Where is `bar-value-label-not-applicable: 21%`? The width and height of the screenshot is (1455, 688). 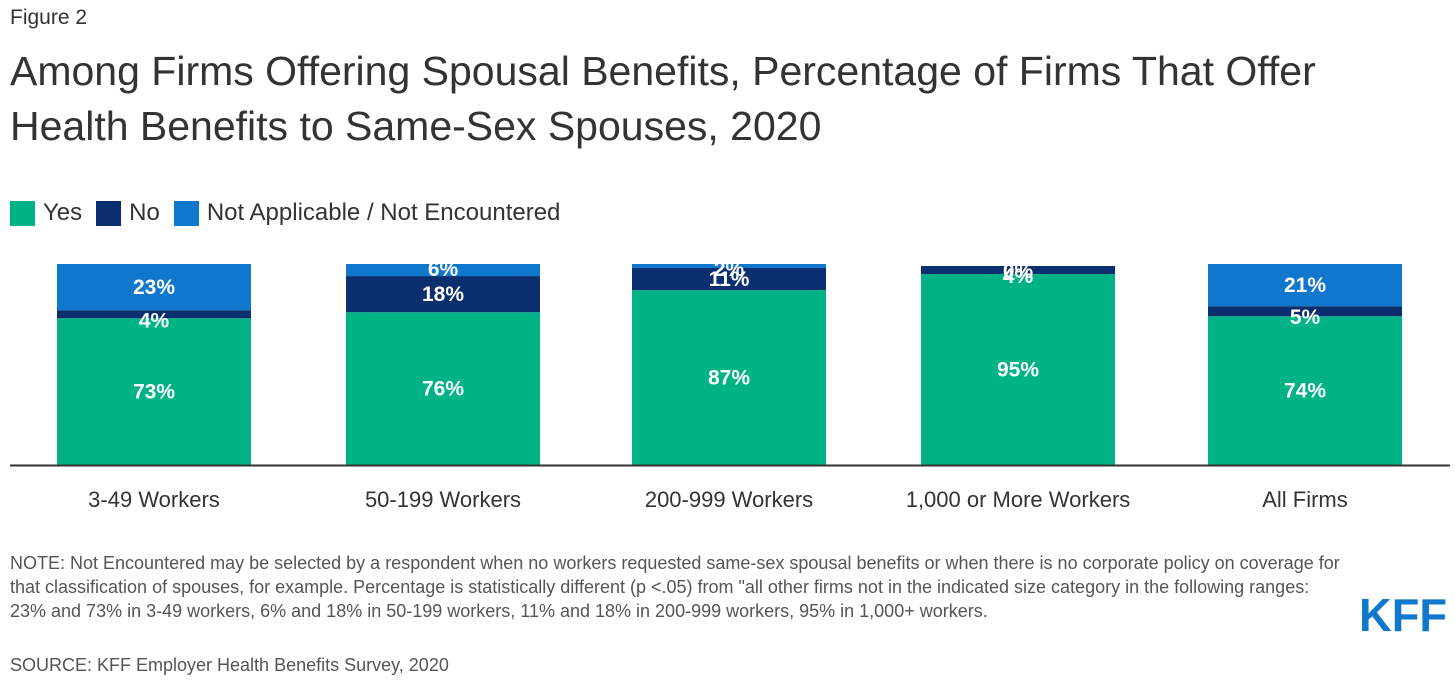
bar-value-label-not-applicable: 21% is located at coordinates (1305, 285).